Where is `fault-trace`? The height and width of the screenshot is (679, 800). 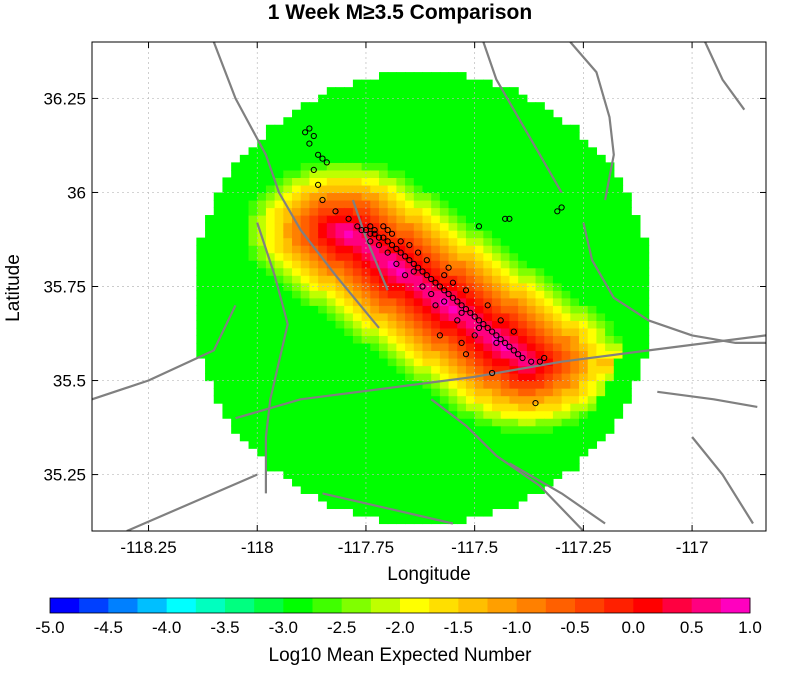
fault-trace is located at coordinates (592, 121).